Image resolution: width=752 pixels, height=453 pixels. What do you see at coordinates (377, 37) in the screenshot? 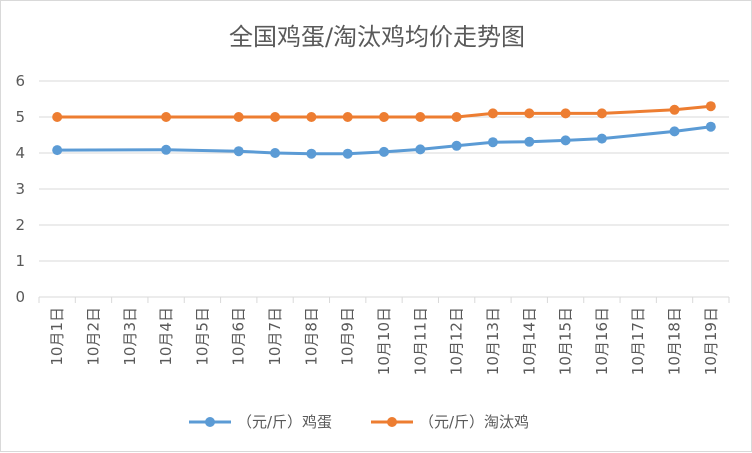
I see `chart-title: 全国鸡蛋/淘汰鸡均价走势图` at bounding box center [377, 37].